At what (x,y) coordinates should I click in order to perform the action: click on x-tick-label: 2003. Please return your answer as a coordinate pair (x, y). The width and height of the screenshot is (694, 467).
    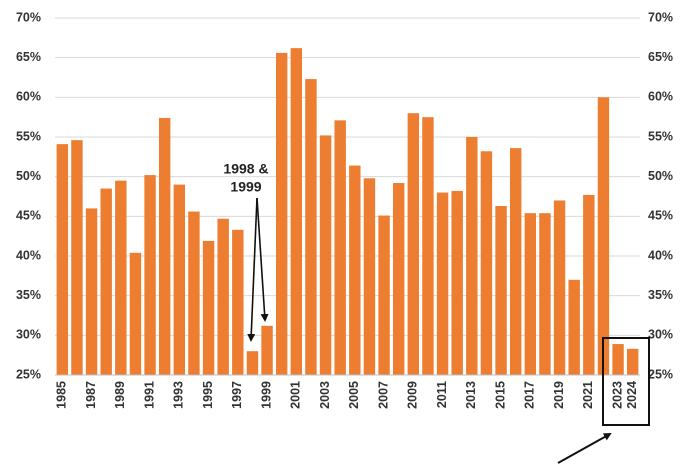
    Looking at the image, I should click on (325, 395).